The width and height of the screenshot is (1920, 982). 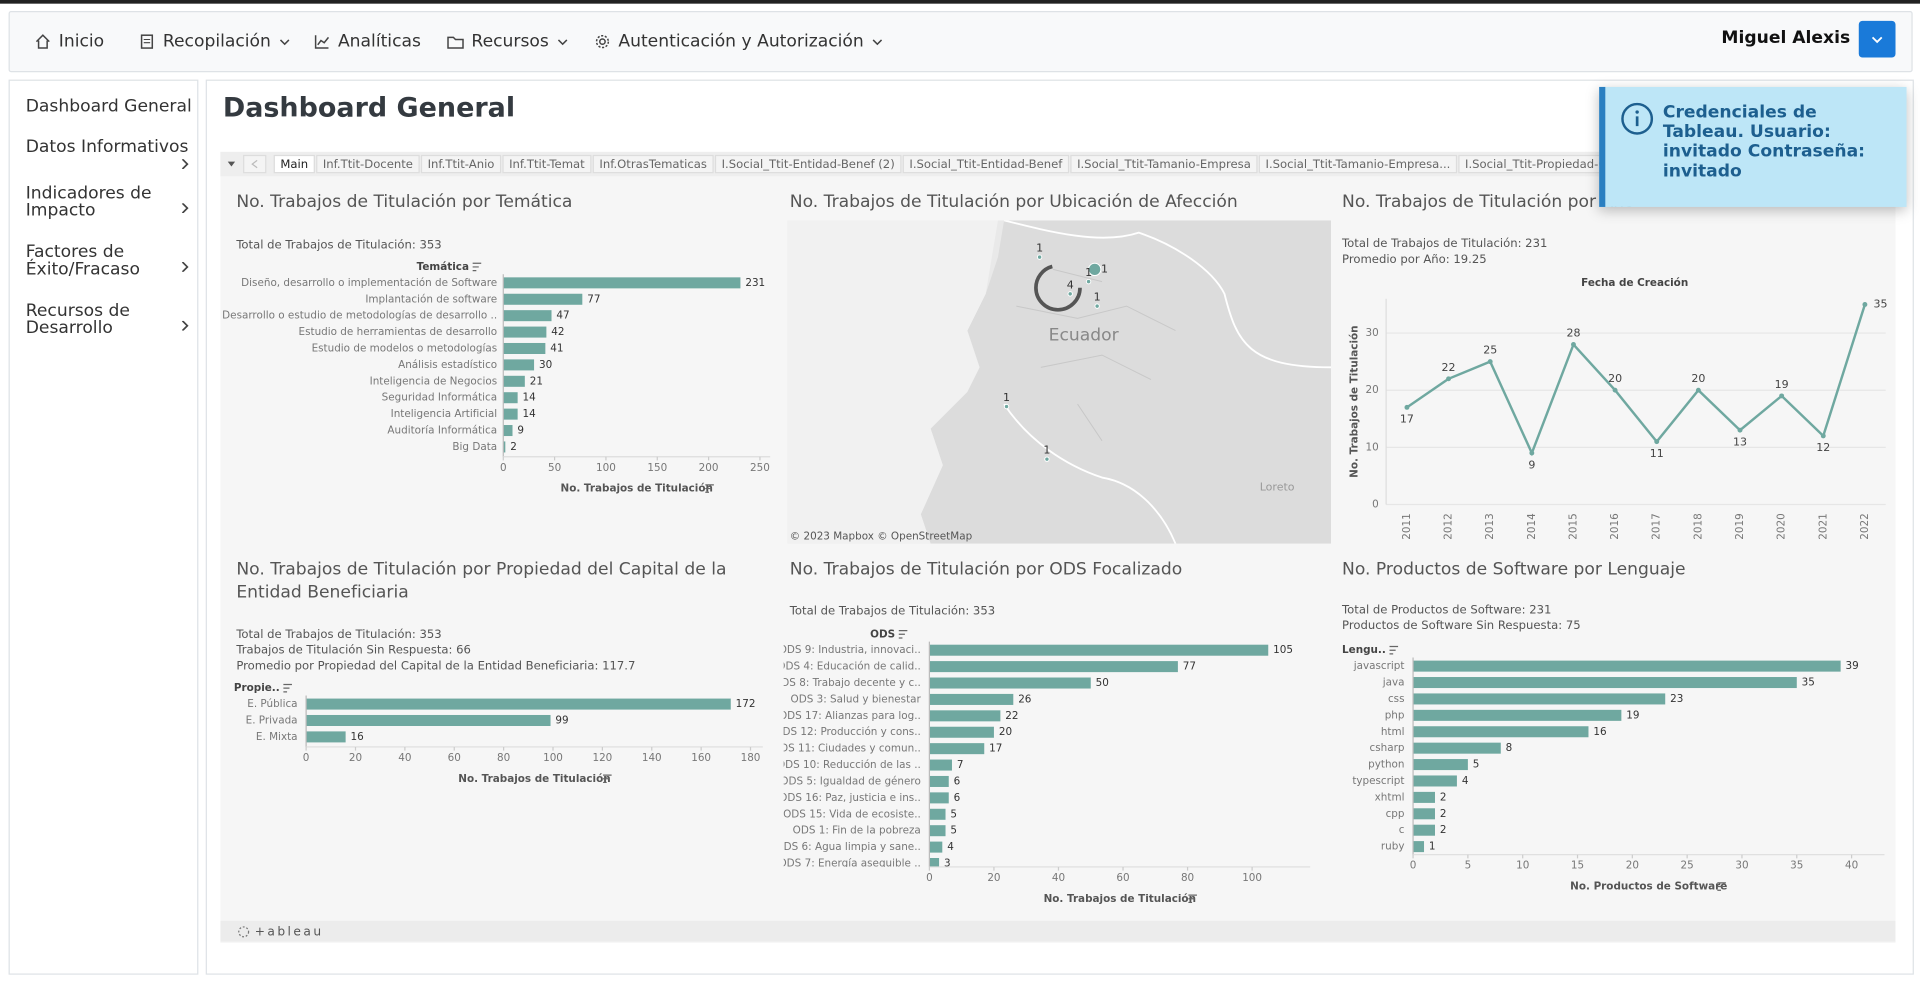 I want to click on value-label: 1, so click(x=1432, y=847).